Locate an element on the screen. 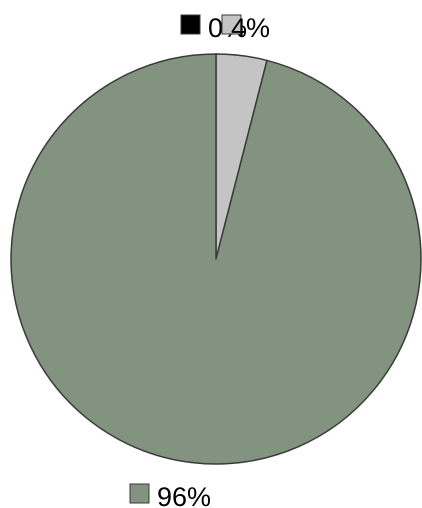  slice-label-2: 4% is located at coordinates (250, 28).